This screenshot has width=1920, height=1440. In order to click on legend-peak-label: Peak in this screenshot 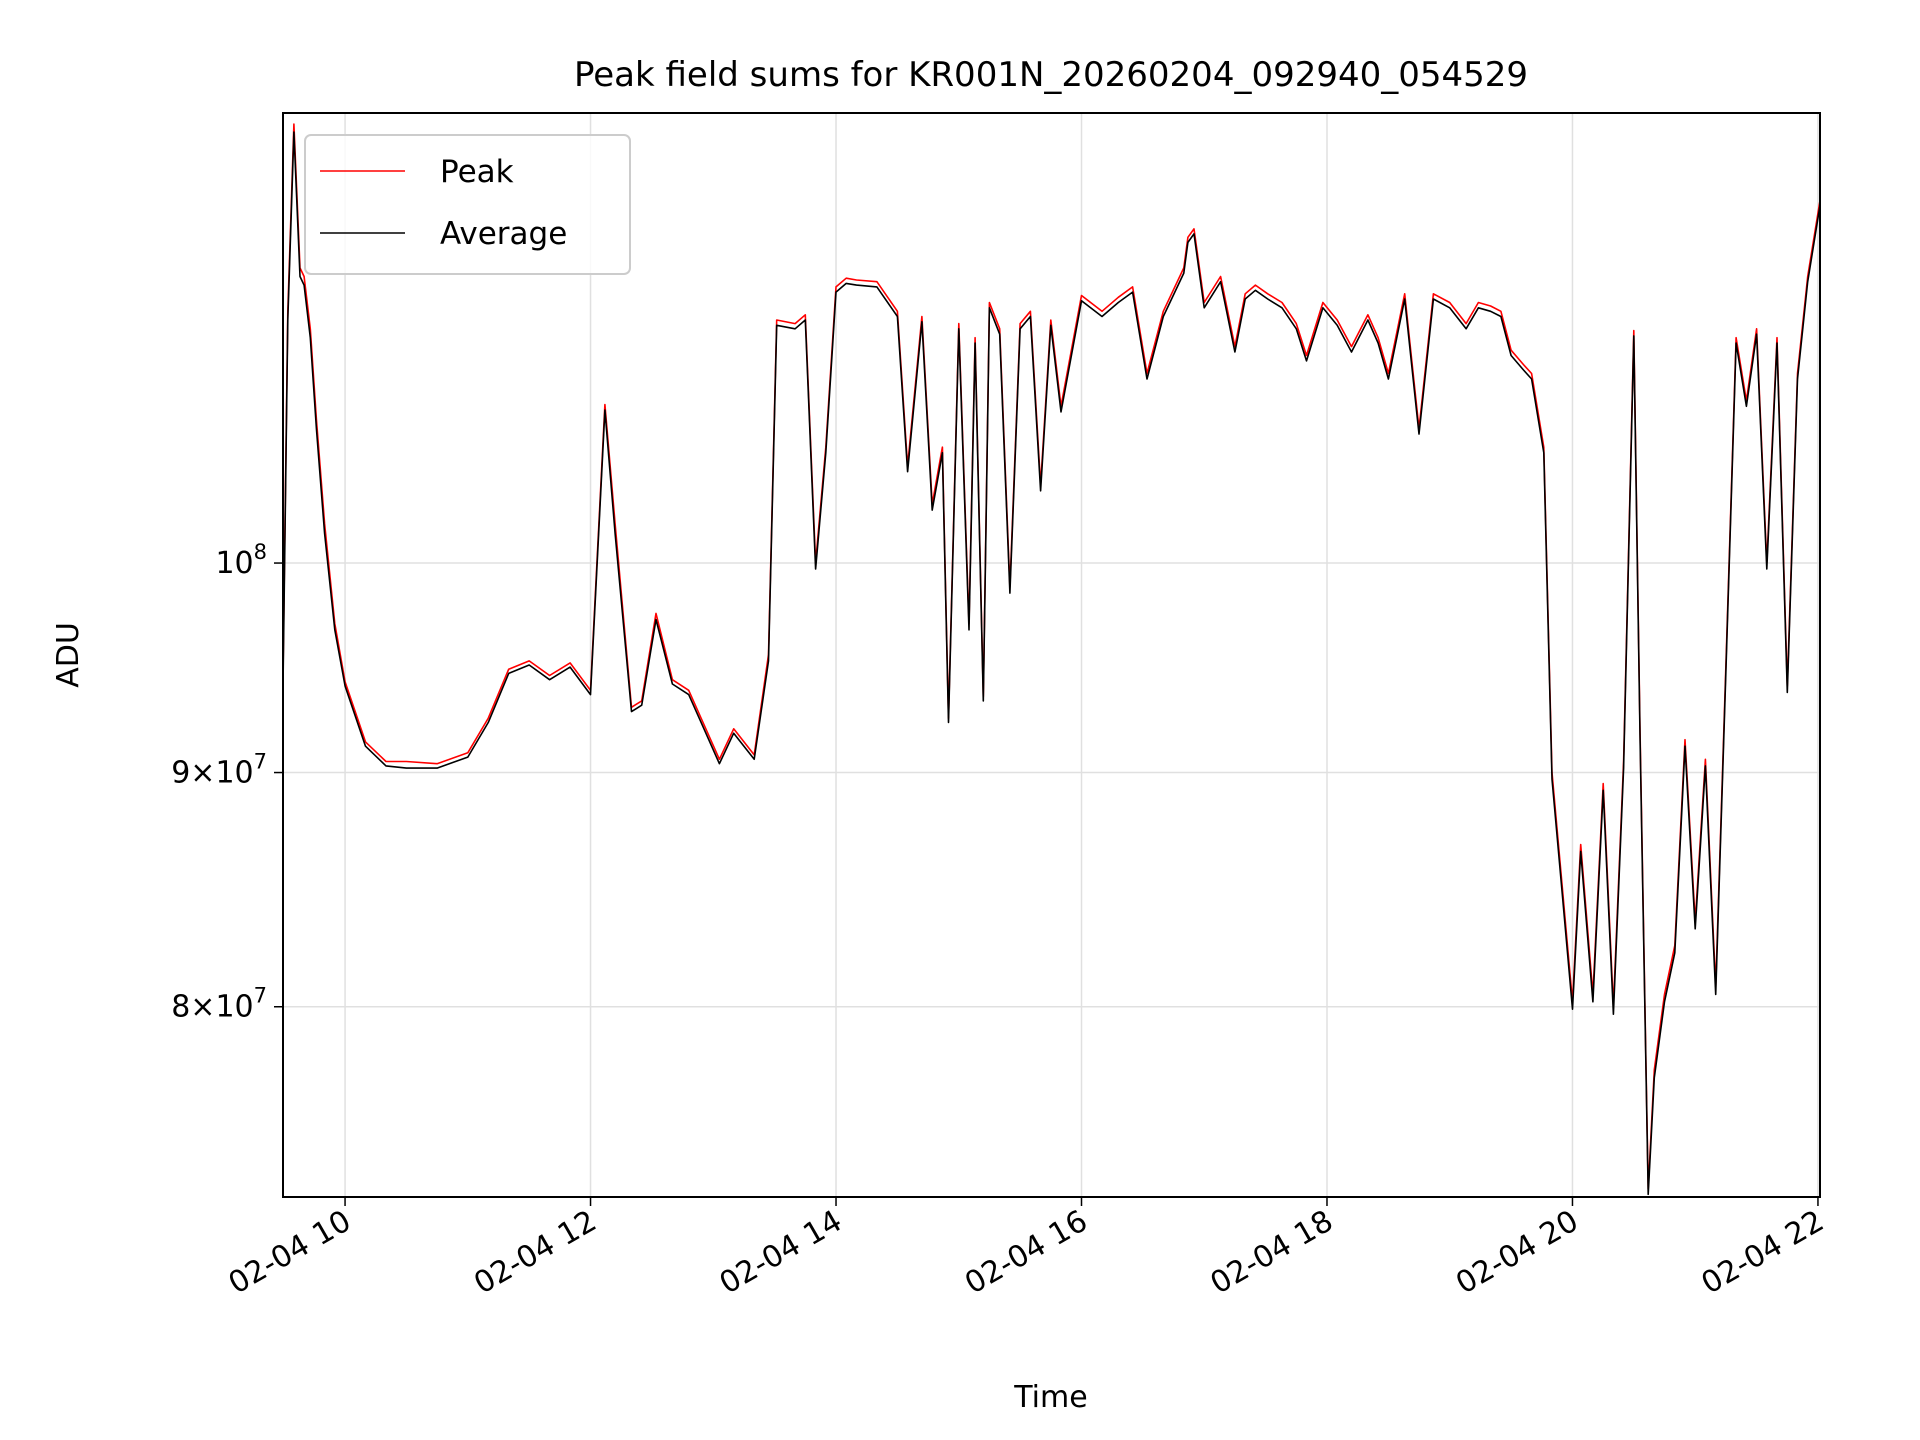, I will do `click(477, 172)`.